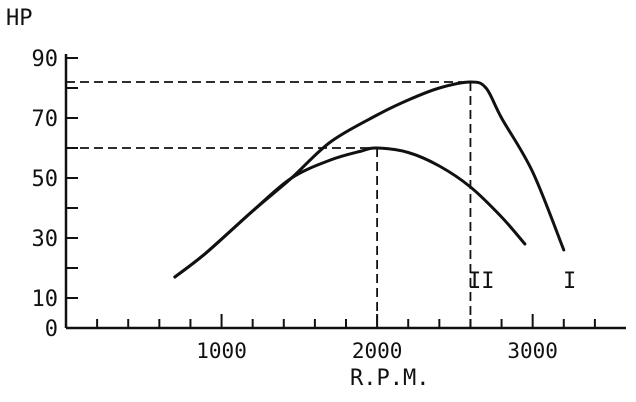 This screenshot has height=402, width=636. I want to click on y-tick-label: 70, so click(45, 119).